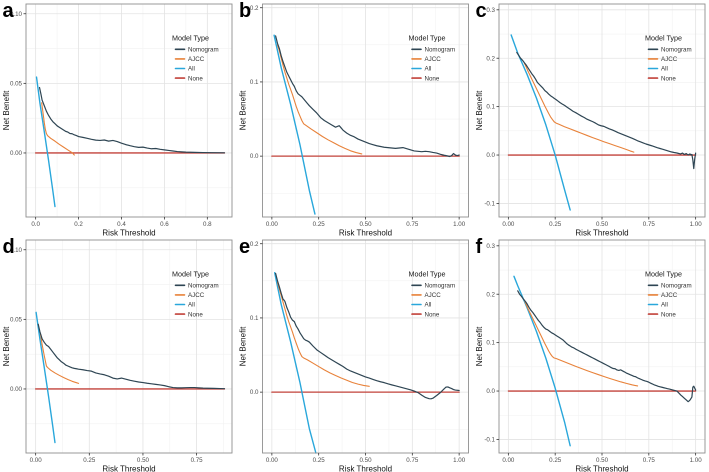 This screenshot has width=709, height=472. What do you see at coordinates (244, 247) in the screenshot?
I see `panel-letter-e: e` at bounding box center [244, 247].